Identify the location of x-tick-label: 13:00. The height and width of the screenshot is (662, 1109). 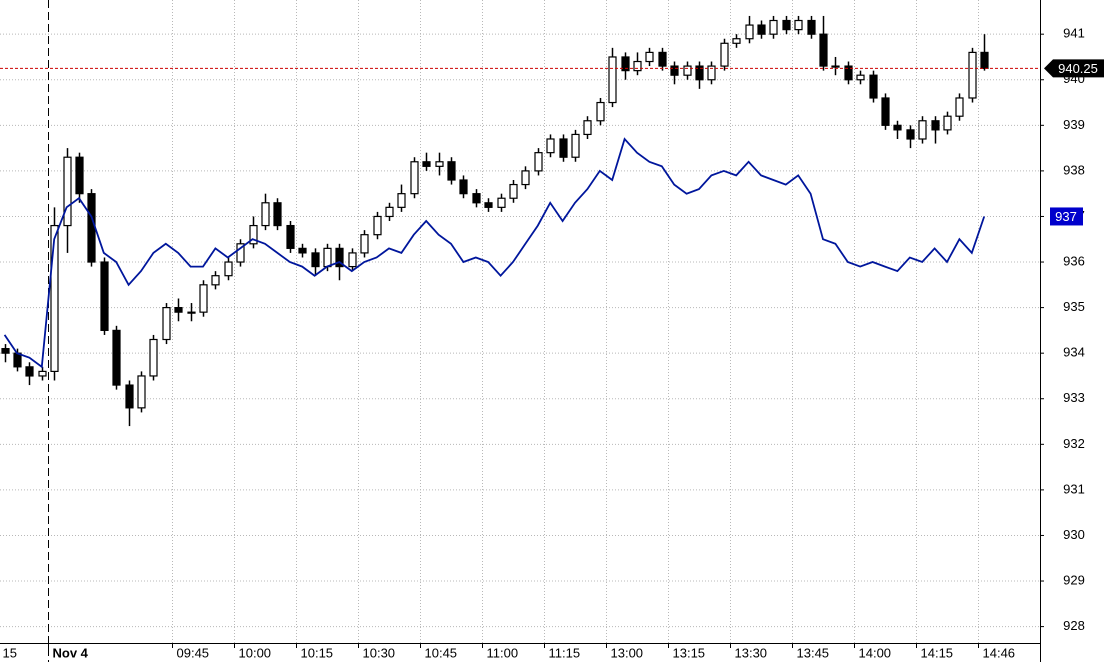
(627, 652).